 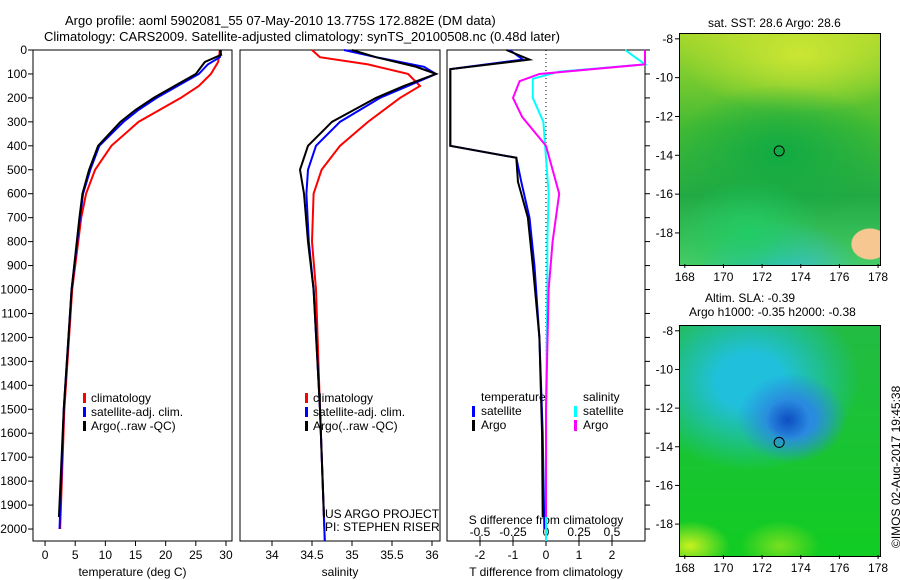 What do you see at coordinates (312, 555) in the screenshot?
I see `x-tick-label: 34.5` at bounding box center [312, 555].